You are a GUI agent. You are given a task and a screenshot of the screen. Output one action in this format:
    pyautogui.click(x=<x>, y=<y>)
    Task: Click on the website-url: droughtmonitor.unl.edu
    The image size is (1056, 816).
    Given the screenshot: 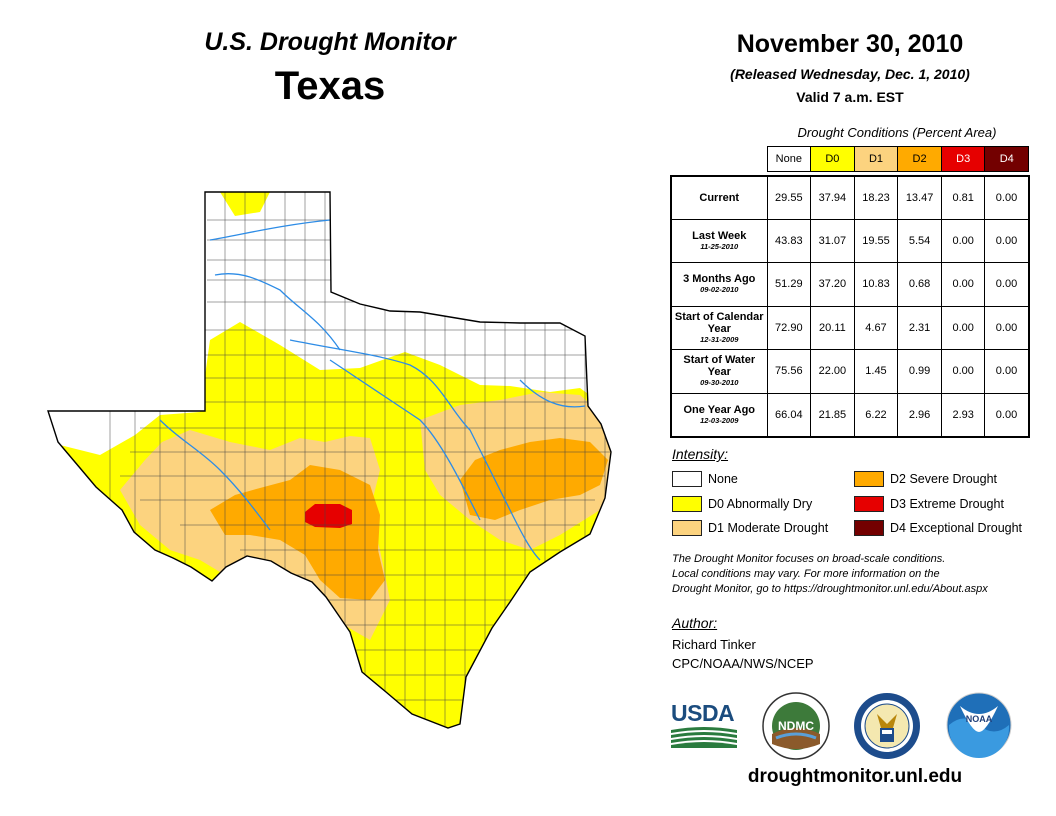 What is the action you would take?
    pyautogui.click(x=855, y=776)
    